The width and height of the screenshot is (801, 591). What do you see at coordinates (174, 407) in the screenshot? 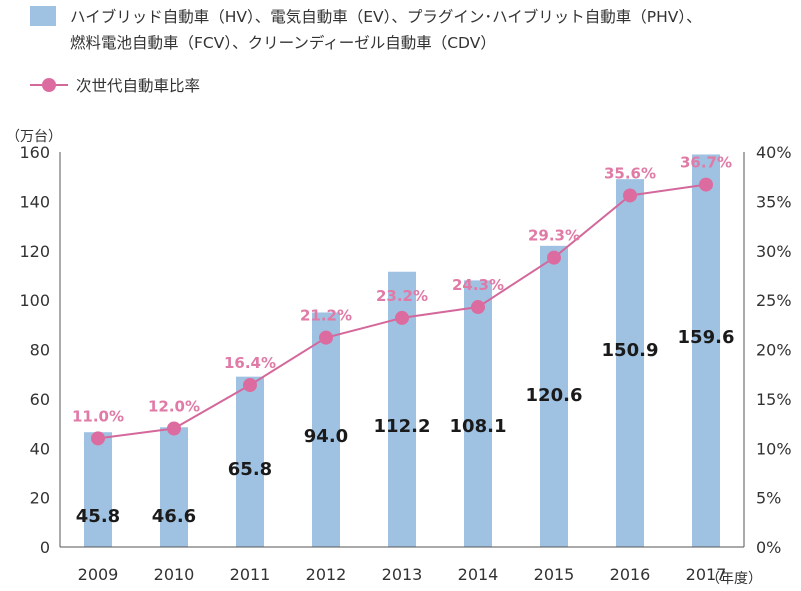
I see `ratio-data-label: 12.0%` at bounding box center [174, 407].